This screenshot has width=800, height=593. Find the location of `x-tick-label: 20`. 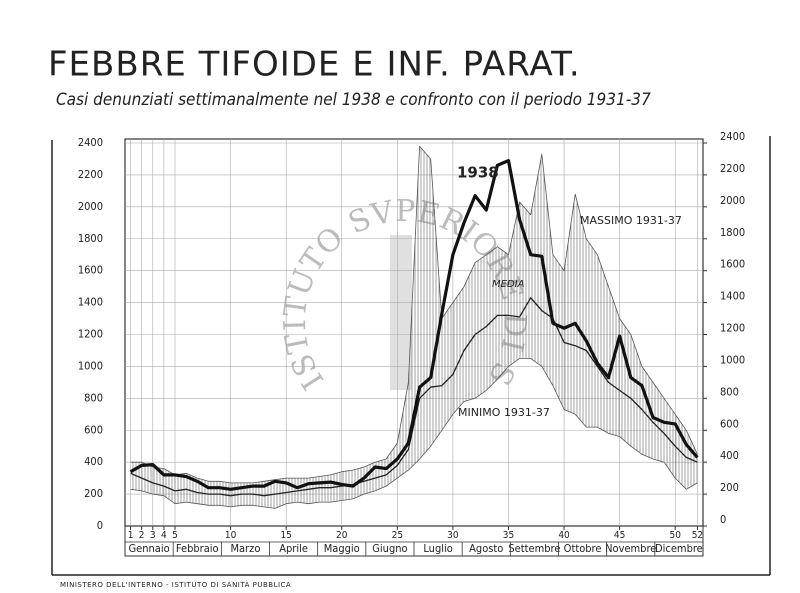

x-tick-label: 20 is located at coordinates (342, 535).